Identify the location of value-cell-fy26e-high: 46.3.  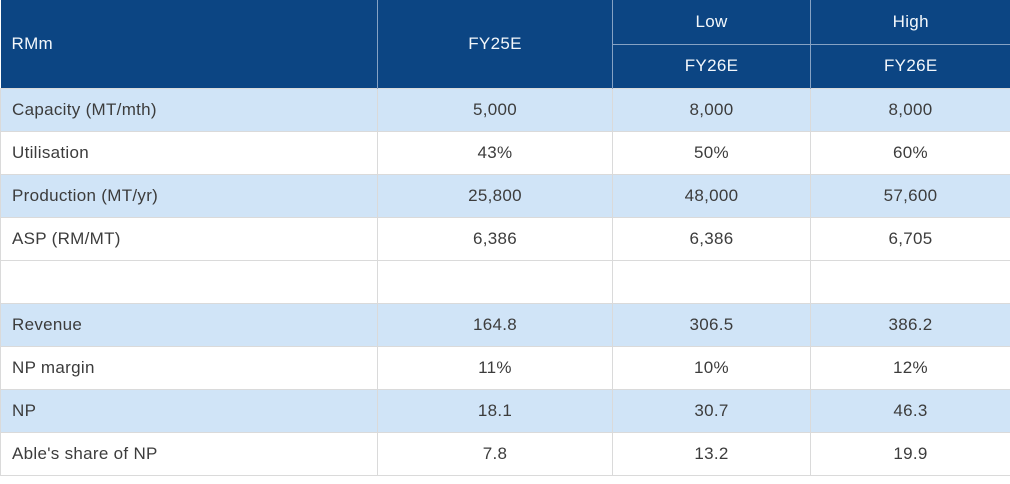
(910, 410).